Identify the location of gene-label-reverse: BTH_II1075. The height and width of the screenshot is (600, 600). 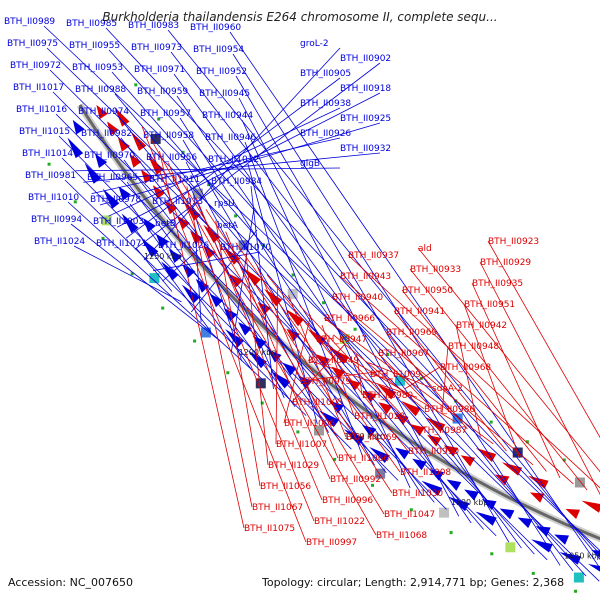
(269, 529).